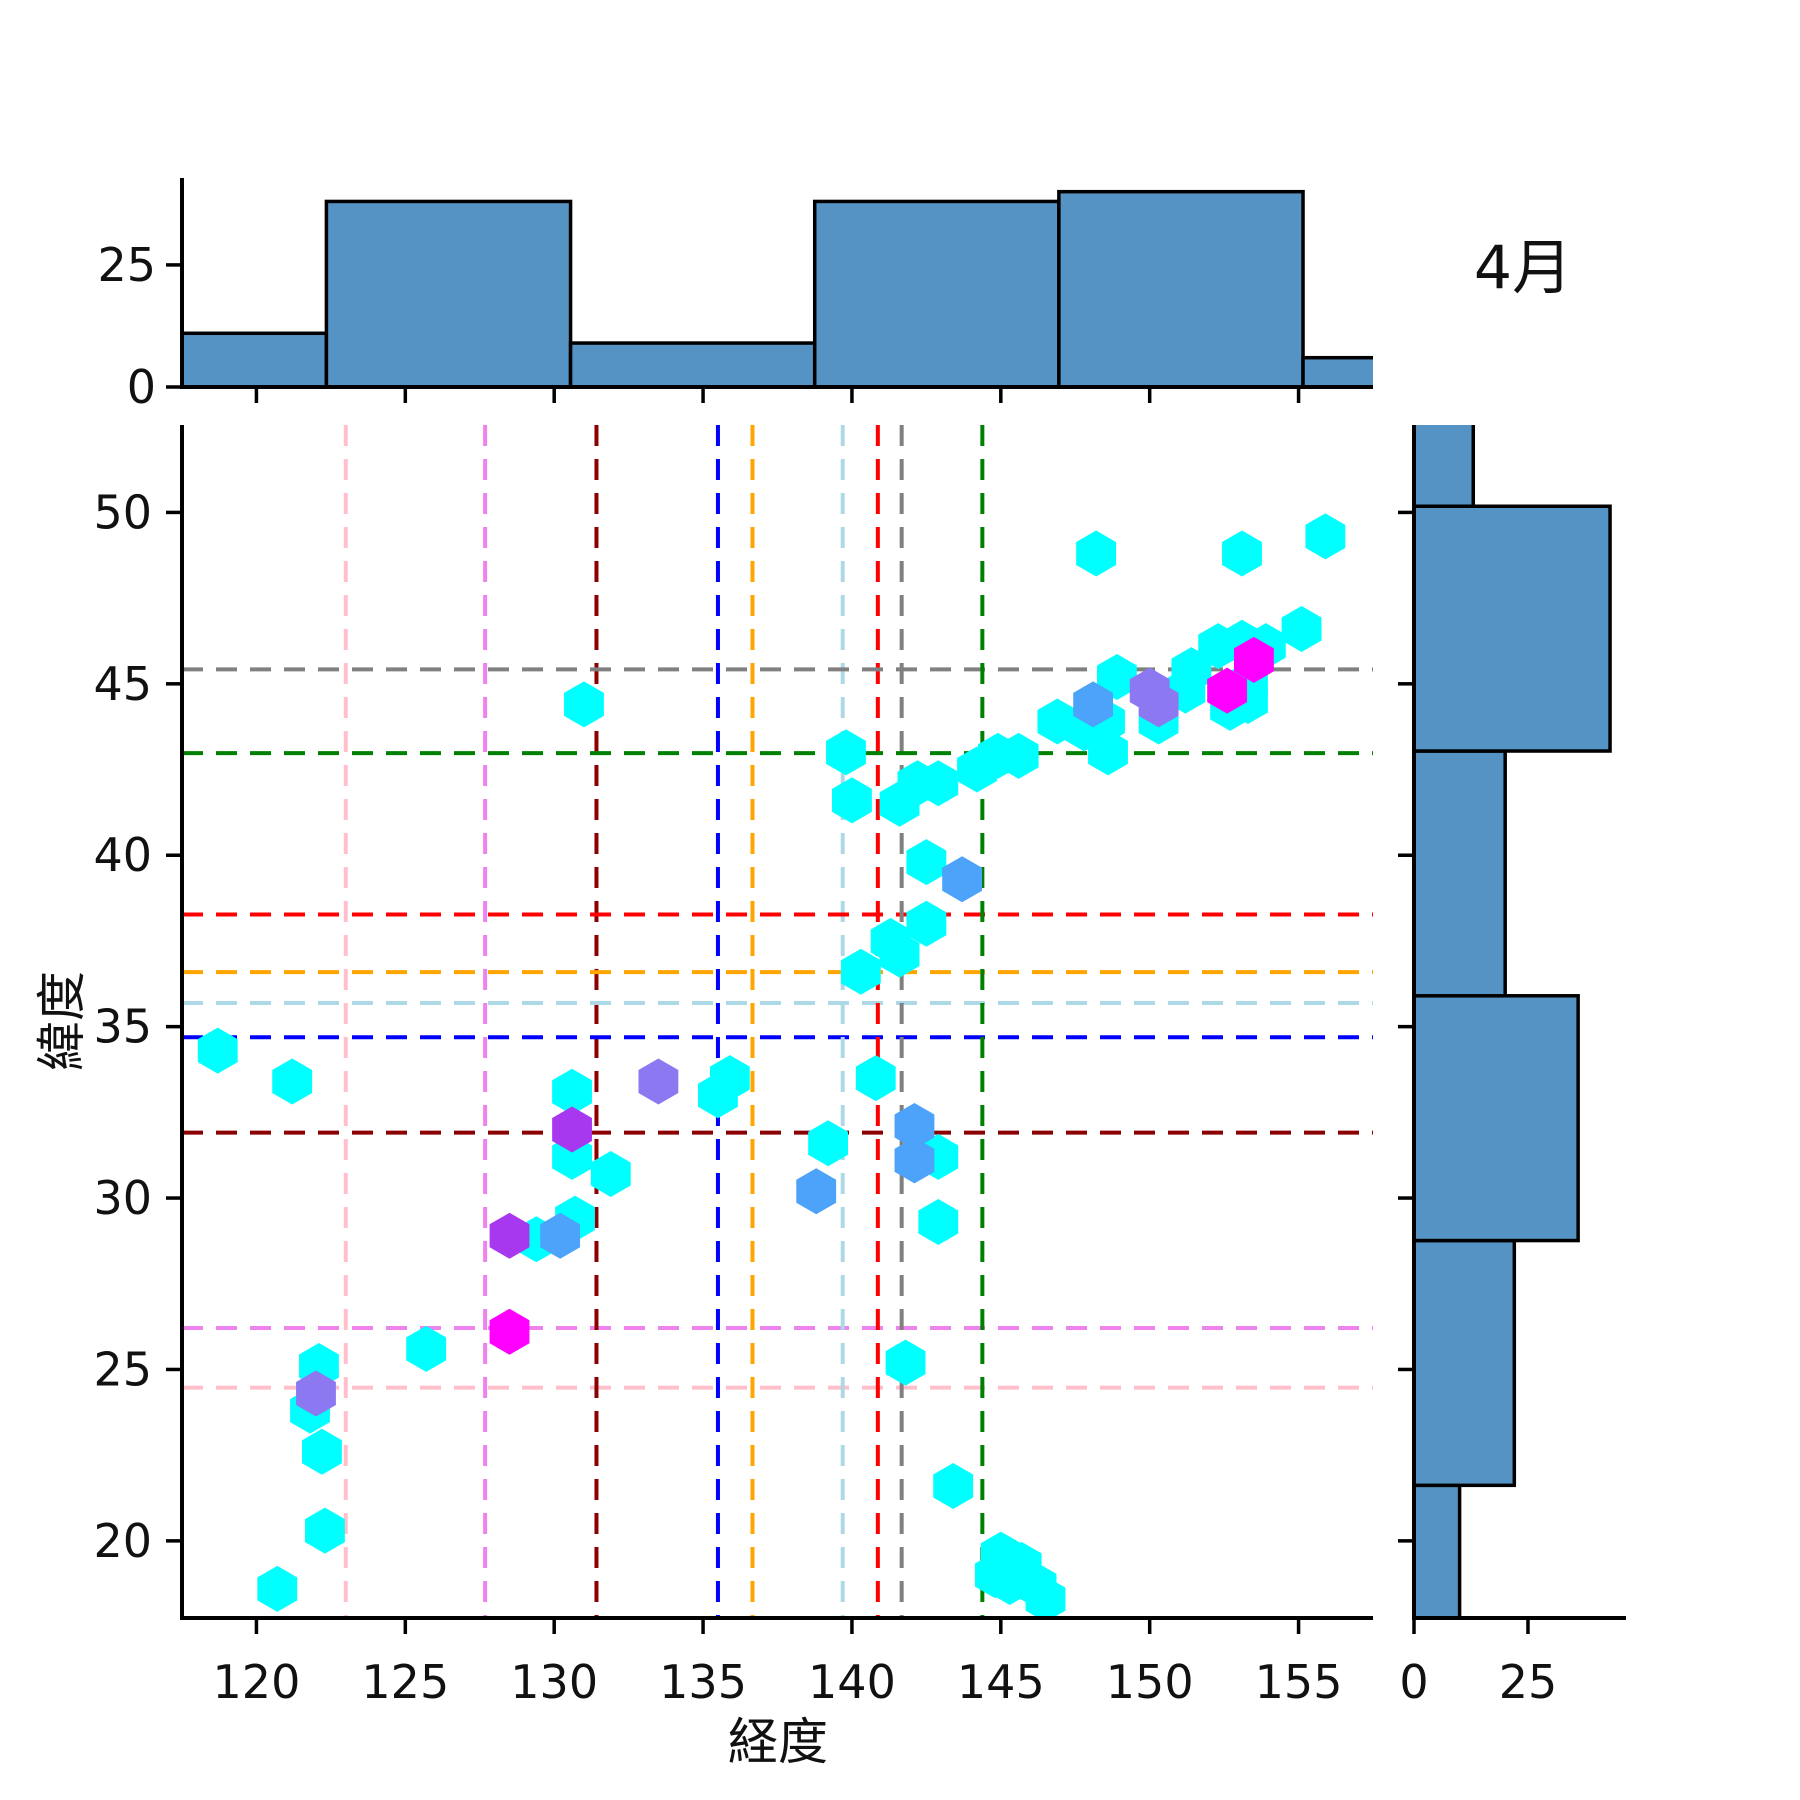 The height and width of the screenshot is (1800, 1800). What do you see at coordinates (777, 289) in the screenshot?
I see `top-histogram` at bounding box center [777, 289].